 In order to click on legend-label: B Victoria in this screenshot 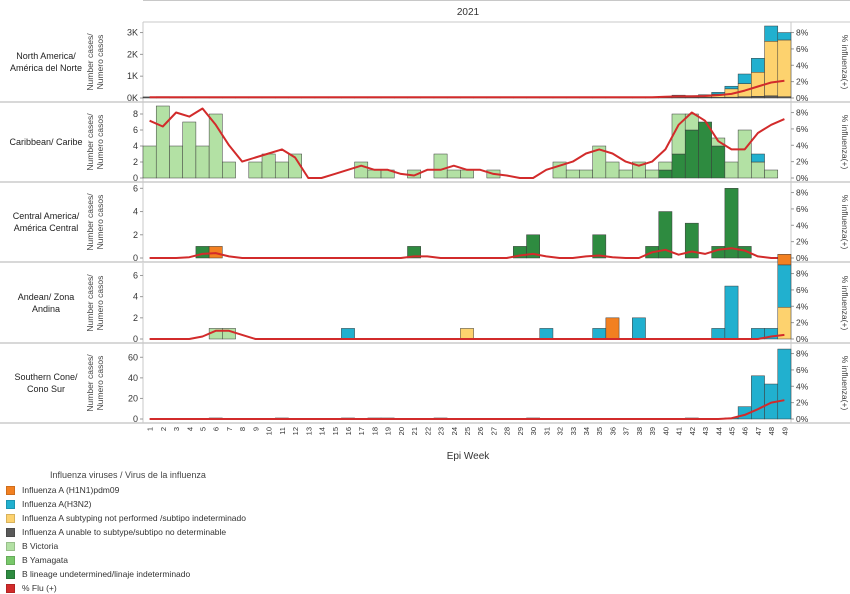, I will do `click(40, 546)`.